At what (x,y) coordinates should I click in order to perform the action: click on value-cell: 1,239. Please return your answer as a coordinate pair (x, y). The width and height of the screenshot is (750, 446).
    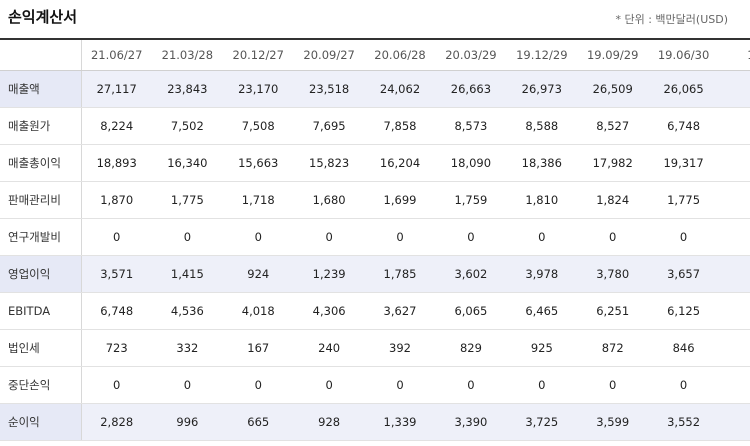
    Looking at the image, I should click on (329, 274).